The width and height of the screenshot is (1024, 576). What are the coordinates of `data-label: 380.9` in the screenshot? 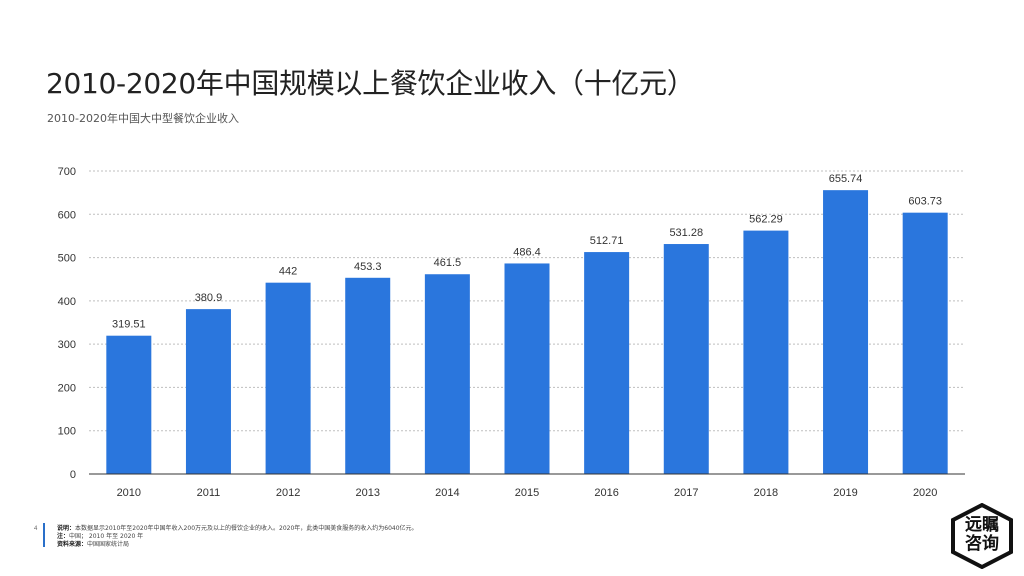 It's located at (209, 298).